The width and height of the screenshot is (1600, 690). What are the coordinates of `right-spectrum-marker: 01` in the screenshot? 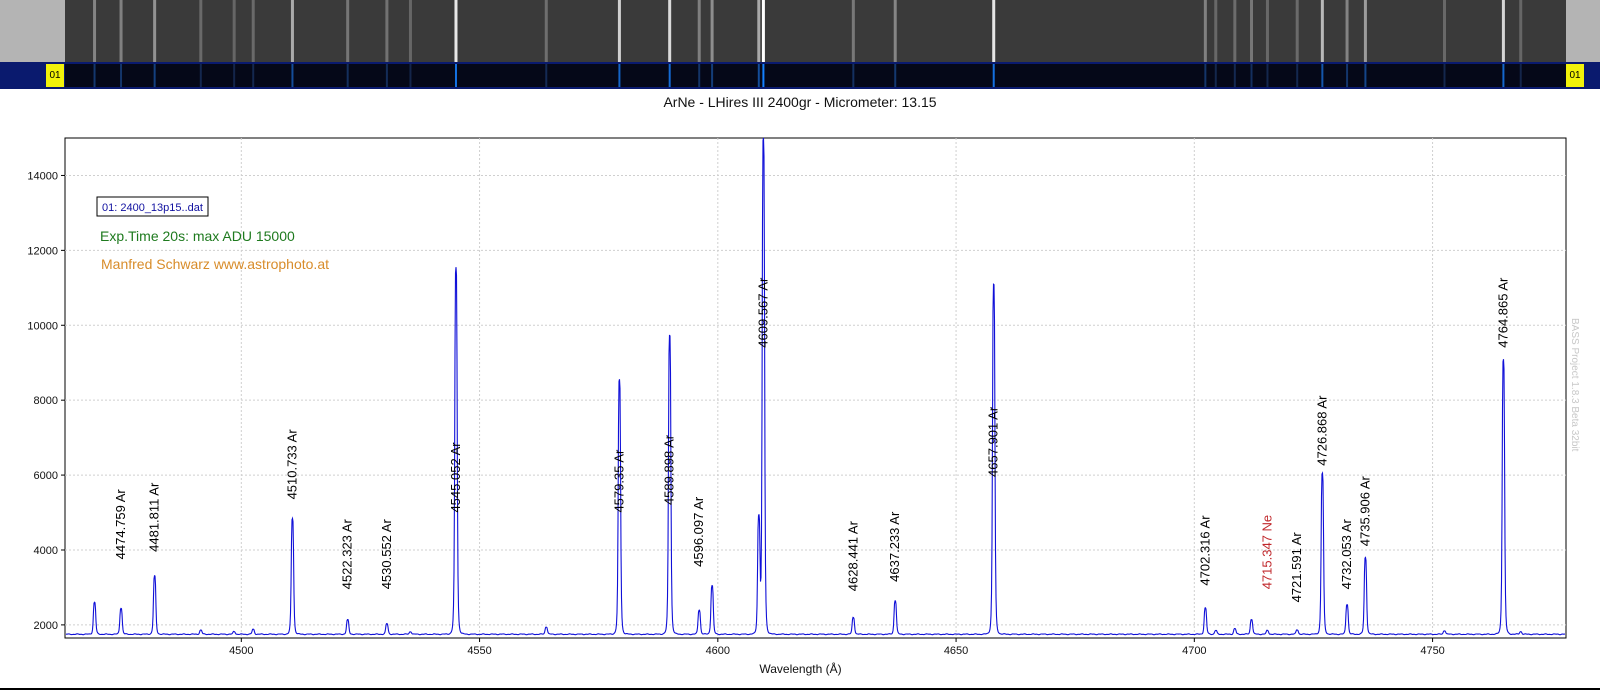 It's located at (1575, 75).